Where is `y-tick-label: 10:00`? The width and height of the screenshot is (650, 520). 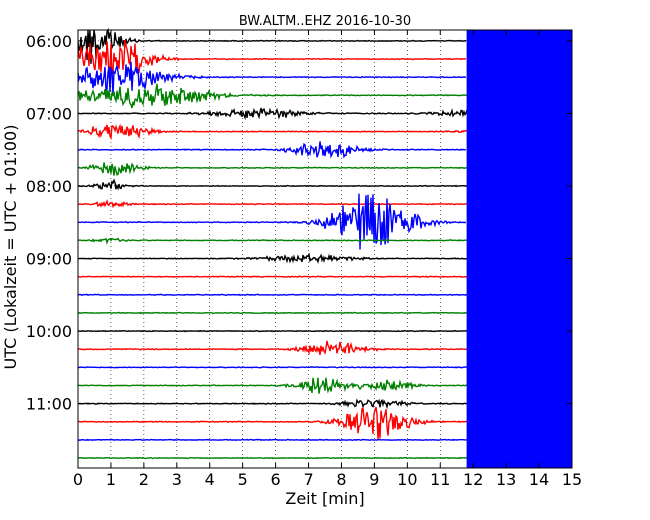 y-tick-label: 10:00 is located at coordinates (49, 331).